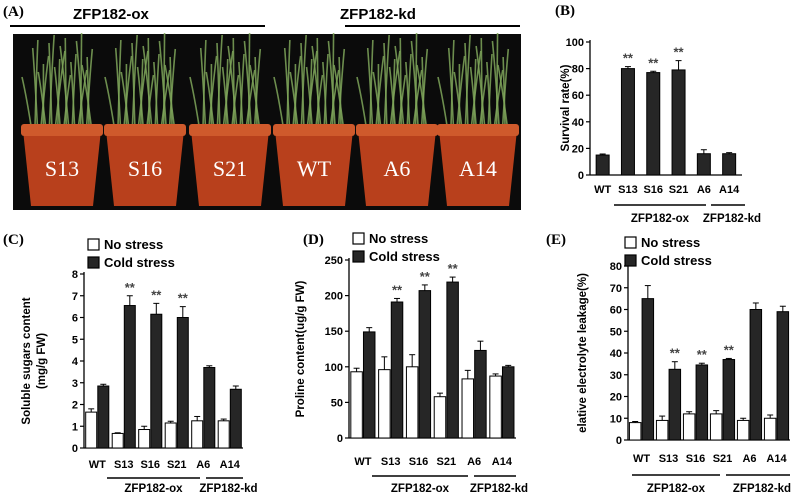 The image size is (800, 498). What do you see at coordinates (575, 43) in the screenshot?
I see `y-tick-label: 100` at bounding box center [575, 43].